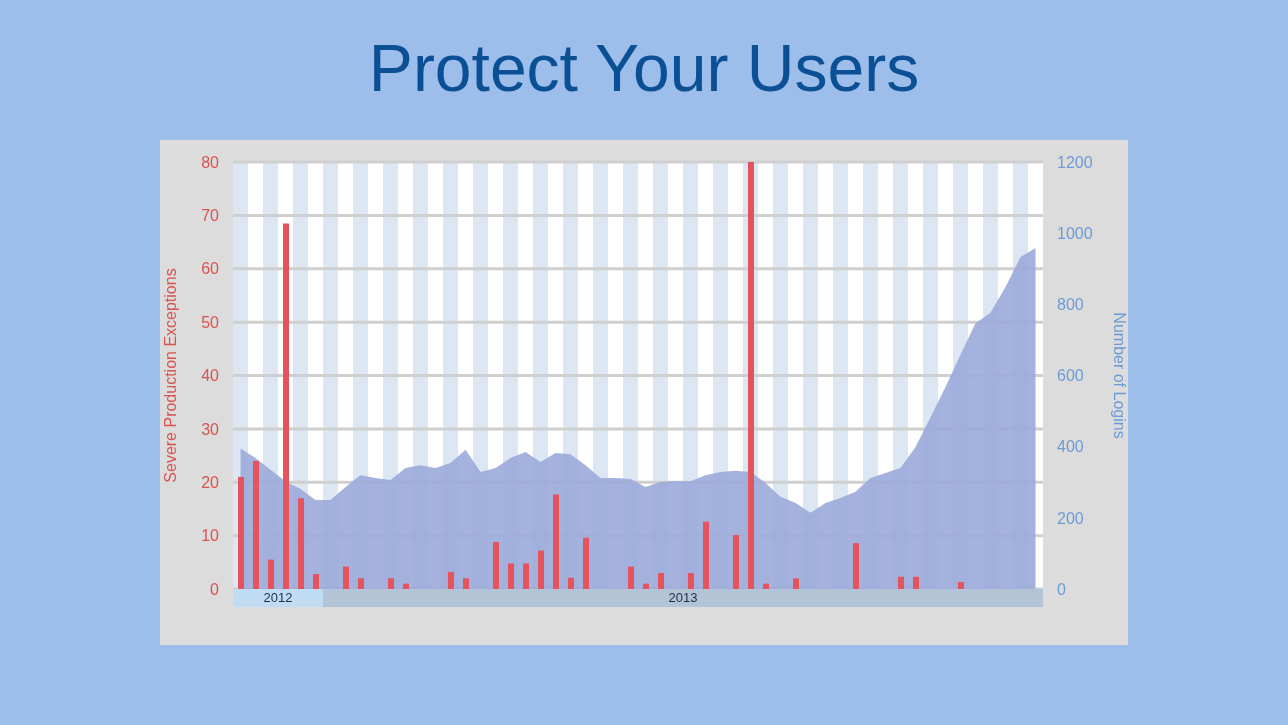 Image resolution: width=1288 pixels, height=725 pixels. Describe the element at coordinates (1070, 518) in the screenshot. I see `y2-tick-label: 200` at that location.